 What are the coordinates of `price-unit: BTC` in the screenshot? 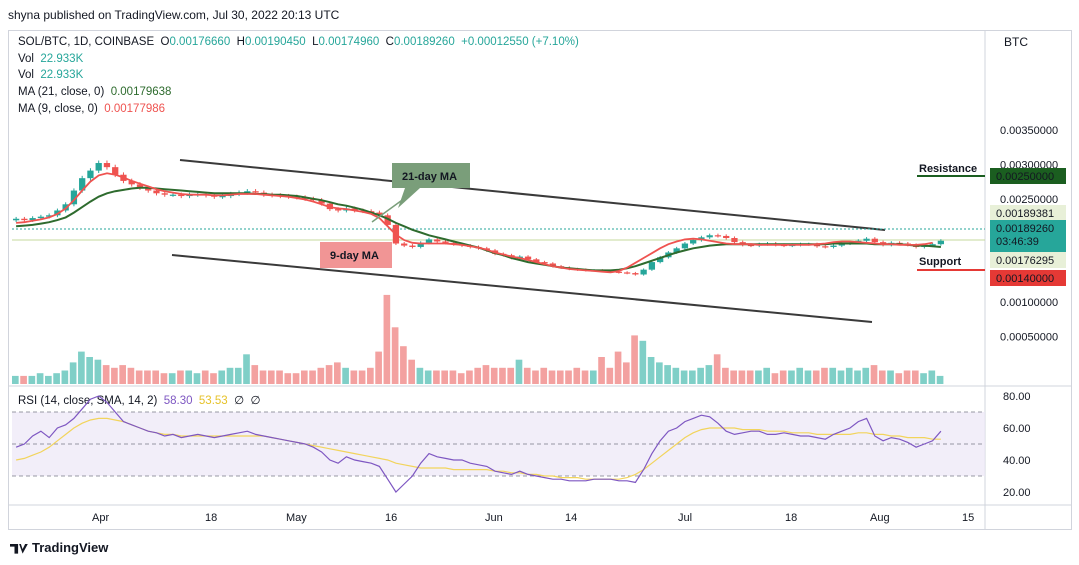 It's located at (1016, 42).